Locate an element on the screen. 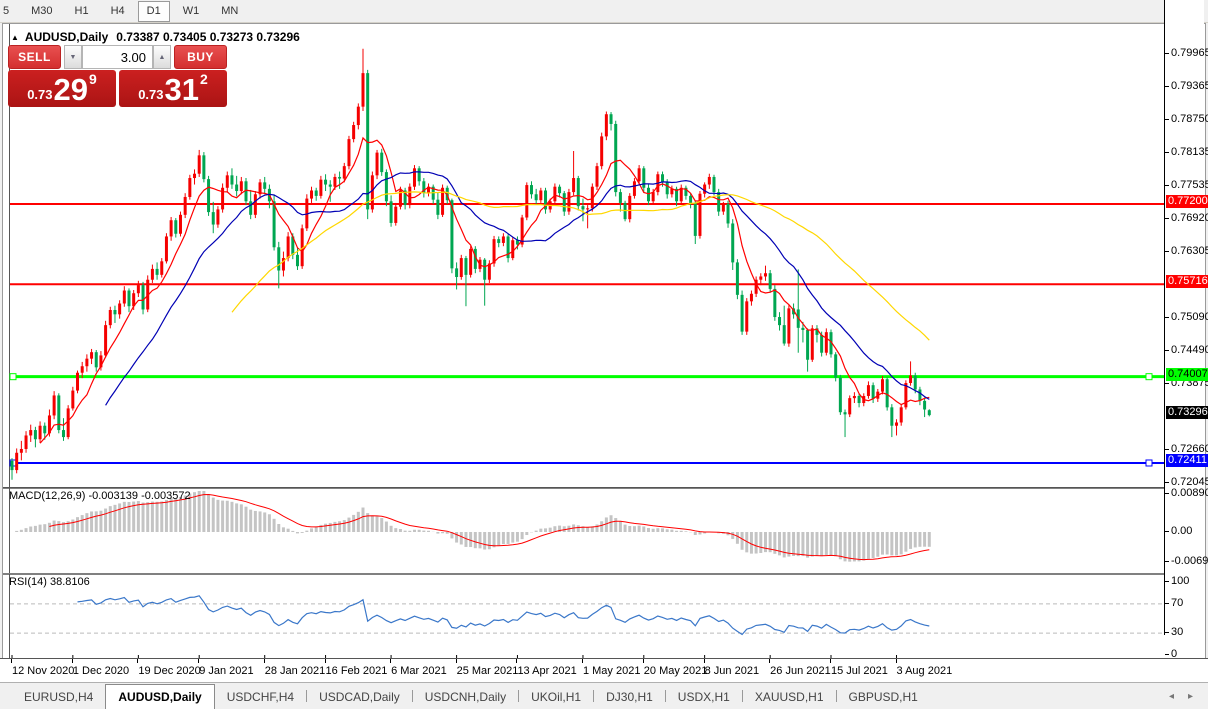 The image size is (1208, 709). rsi-tick-label: 0 is located at coordinates (1174, 654).